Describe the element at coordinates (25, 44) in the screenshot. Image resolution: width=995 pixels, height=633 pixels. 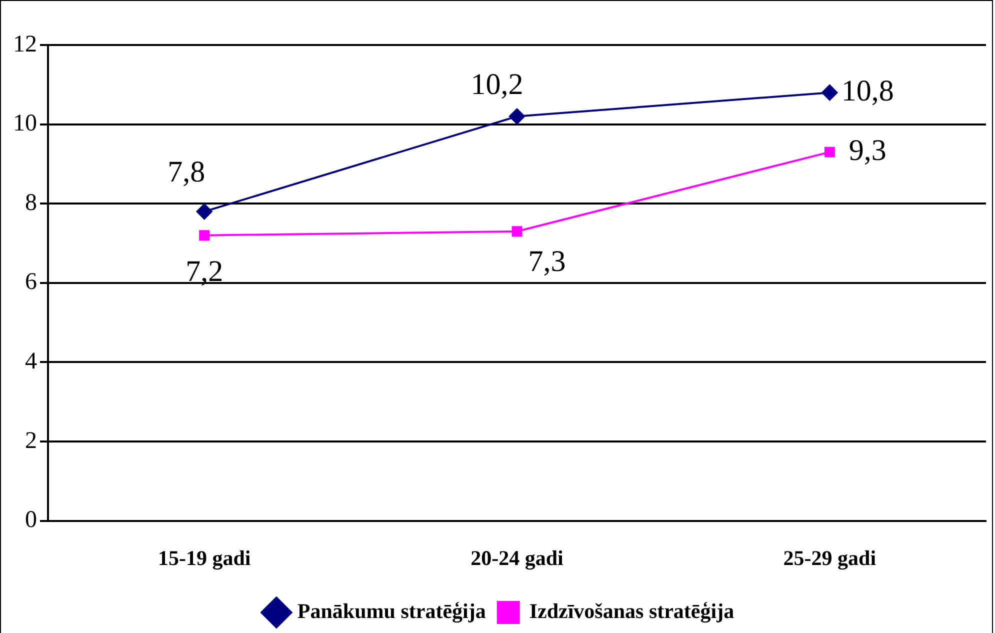
I see `y-tick-label: 12` at that location.